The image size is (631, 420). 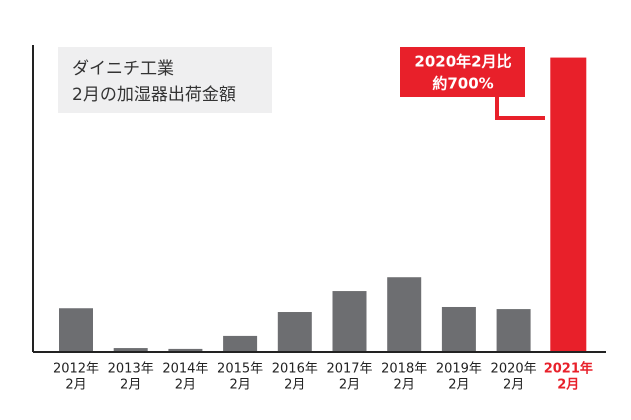 I want to click on annotation-connector, so click(x=520, y=108).